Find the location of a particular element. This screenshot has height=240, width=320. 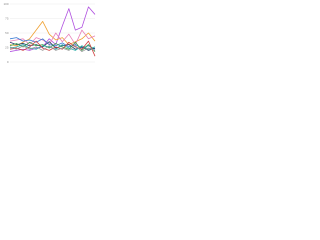

y-tick-label: 75 is located at coordinates (7, 18).